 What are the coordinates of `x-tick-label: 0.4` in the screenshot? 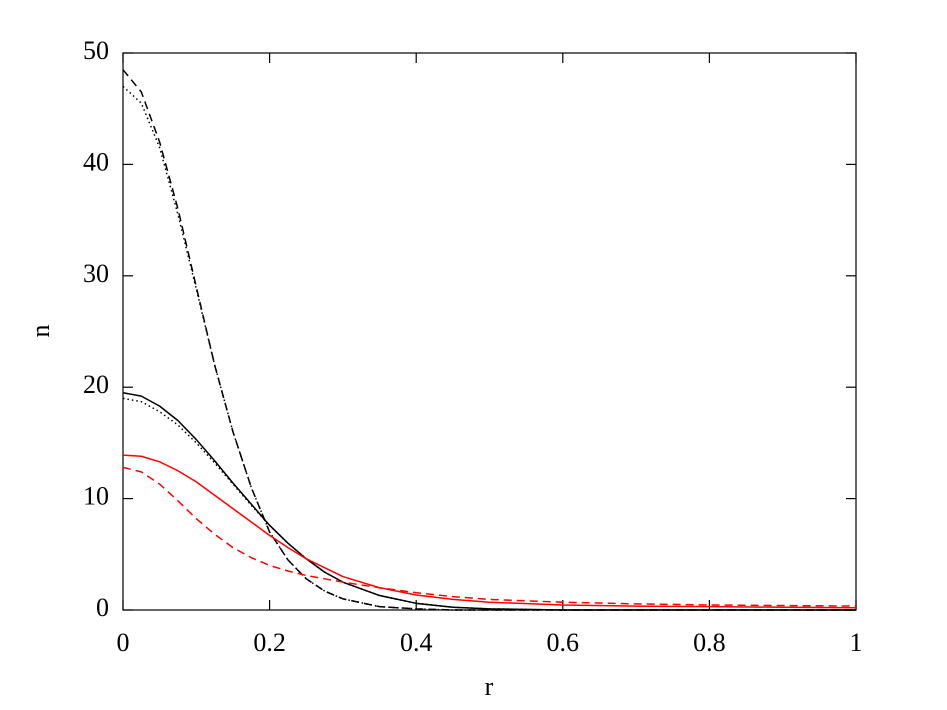 It's located at (416, 642).